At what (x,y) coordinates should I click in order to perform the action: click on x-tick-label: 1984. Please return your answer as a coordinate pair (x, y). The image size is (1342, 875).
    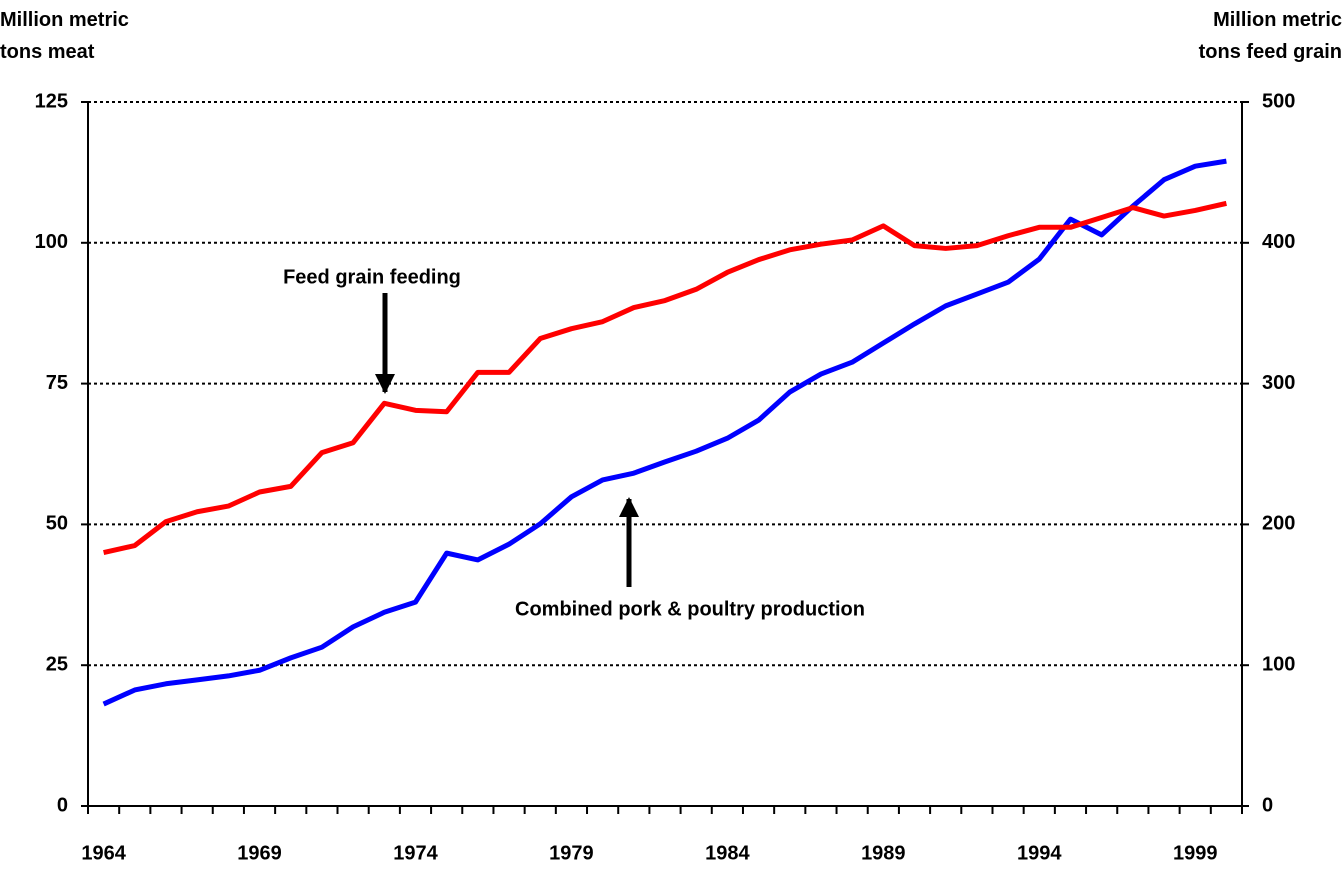
    Looking at the image, I should click on (727, 853).